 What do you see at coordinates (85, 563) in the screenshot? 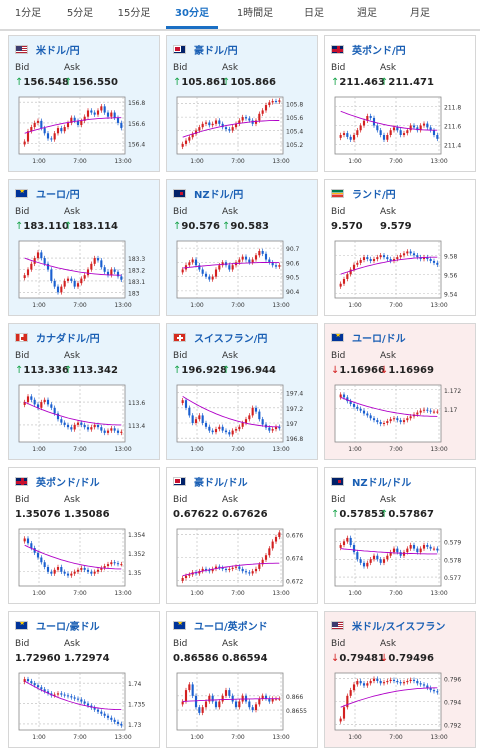
I see `price-chart: 1.354 1.352 1.35 1:00 7:00 13:00` at bounding box center [85, 563].